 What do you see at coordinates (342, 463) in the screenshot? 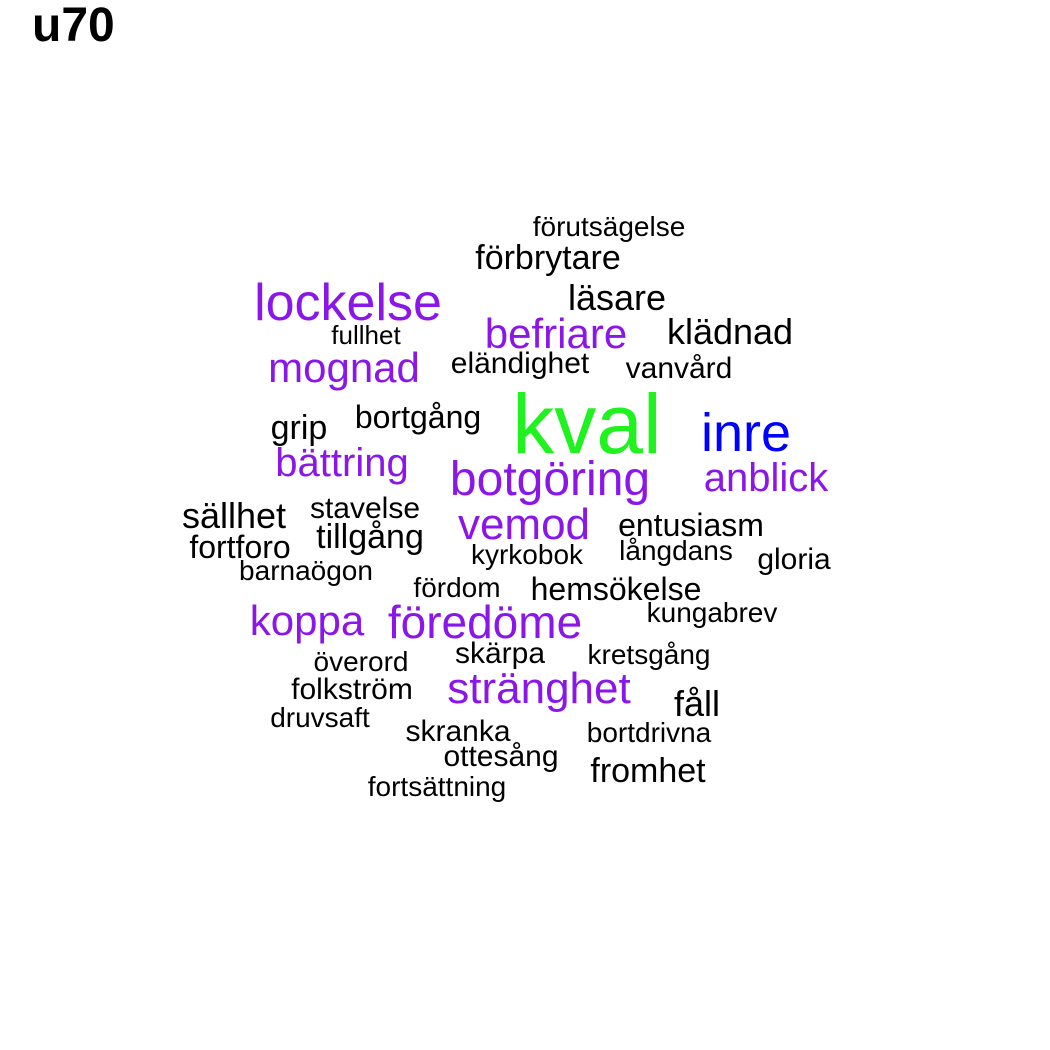
I see `word-bättring: bättring` at bounding box center [342, 463].